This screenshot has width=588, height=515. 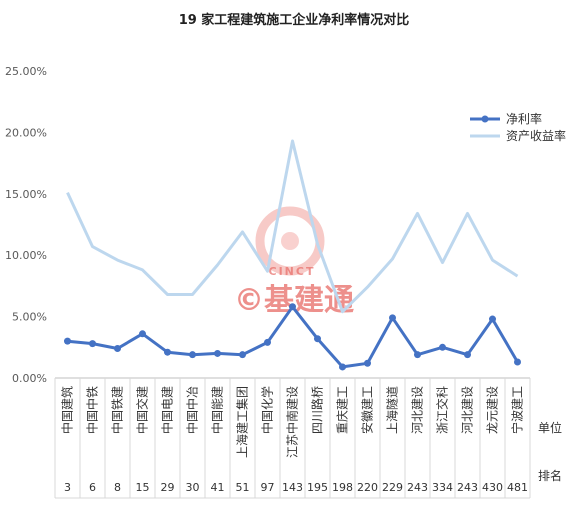 What do you see at coordinates (26, 255) in the screenshot?
I see `y-tick-label: 10.00%` at bounding box center [26, 255].